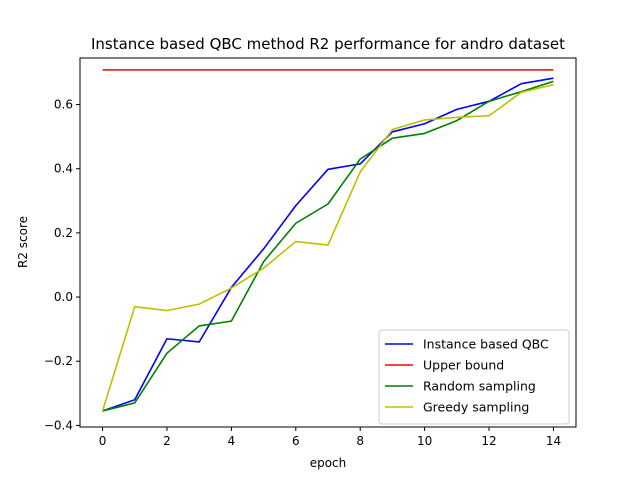 The height and width of the screenshot is (480, 640). Describe the element at coordinates (328, 463) in the screenshot. I see `x-axis-label: epoch` at that location.